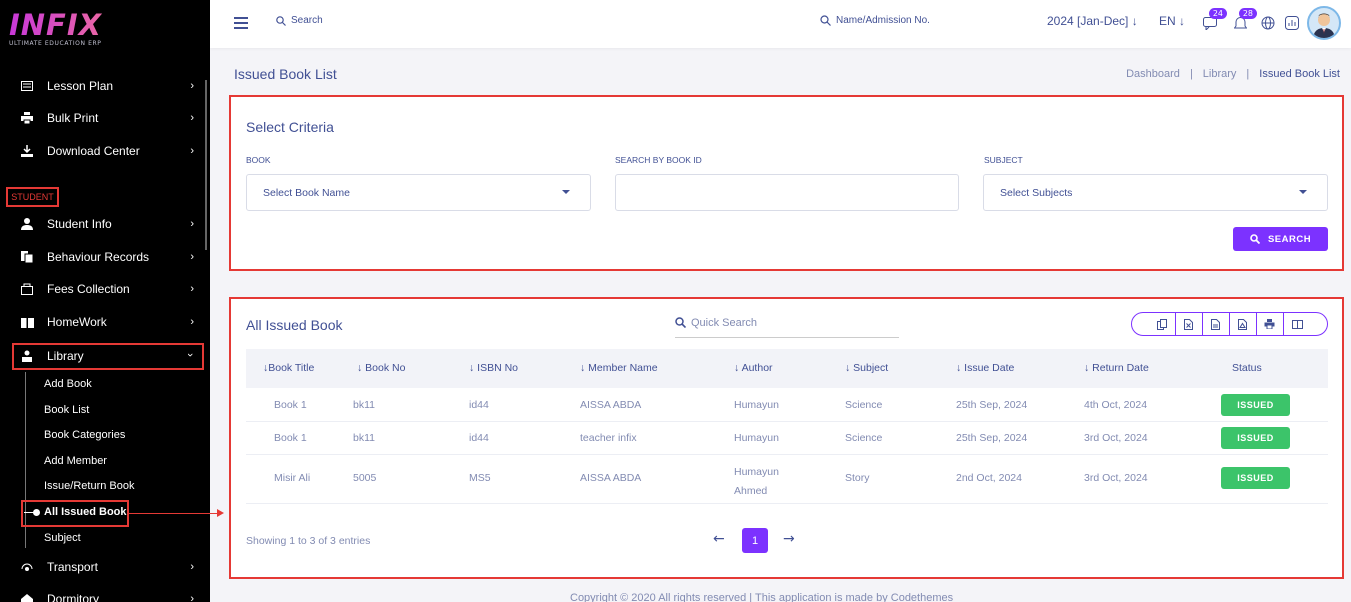  What do you see at coordinates (1214, 20) in the screenshot?
I see `chat-icon: 24` at bounding box center [1214, 20].